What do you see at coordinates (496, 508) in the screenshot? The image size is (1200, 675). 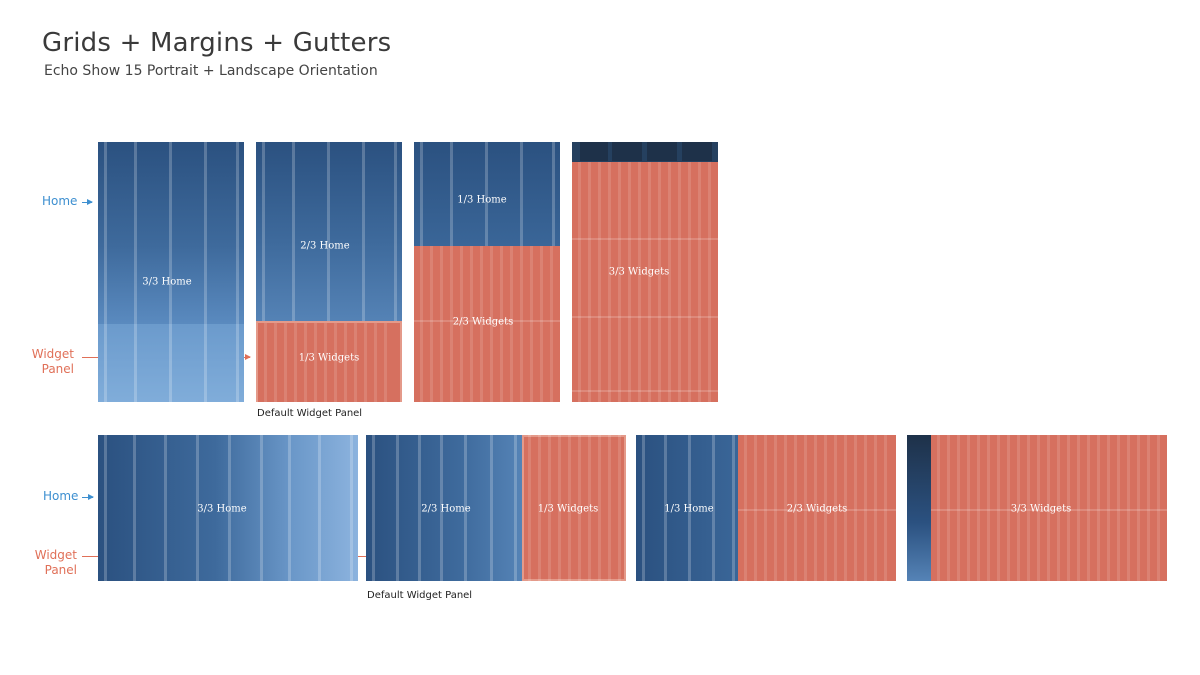 I see `landscape-screen-2: 2/3 Home 1/3 Widgets` at bounding box center [496, 508].